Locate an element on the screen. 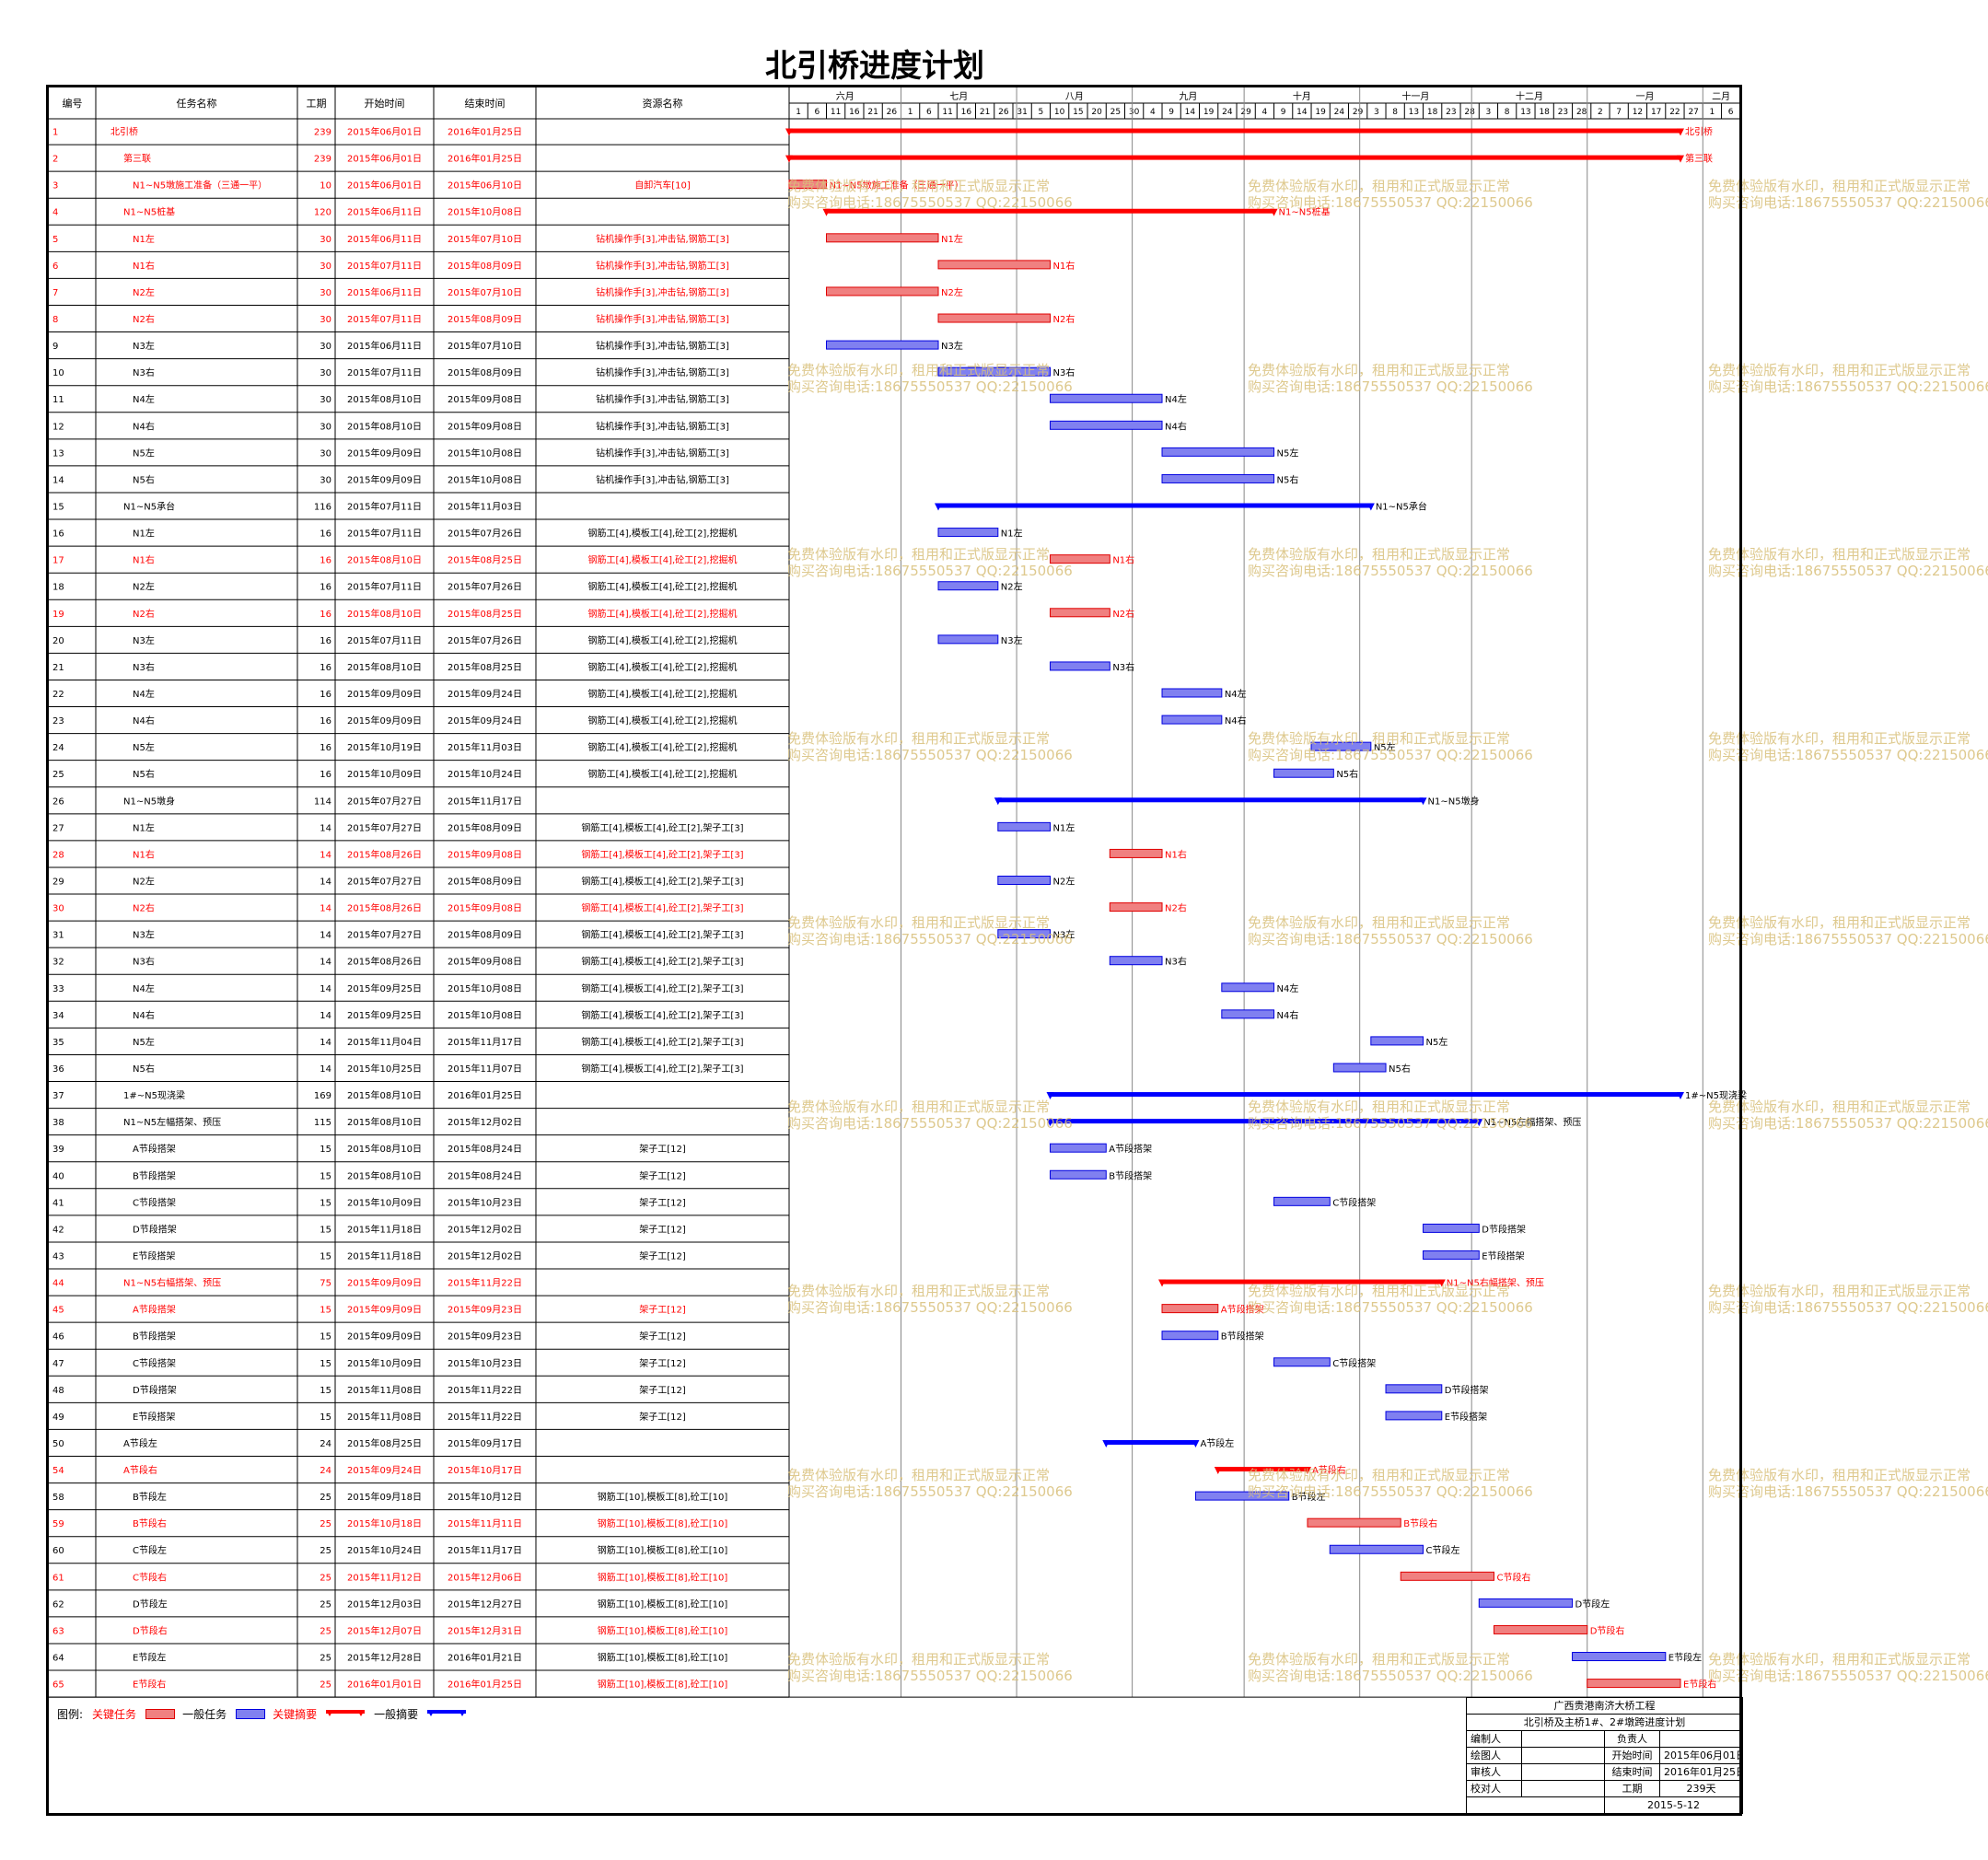 The width and height of the screenshot is (1988, 1860). task-id: 5 is located at coordinates (55, 240).